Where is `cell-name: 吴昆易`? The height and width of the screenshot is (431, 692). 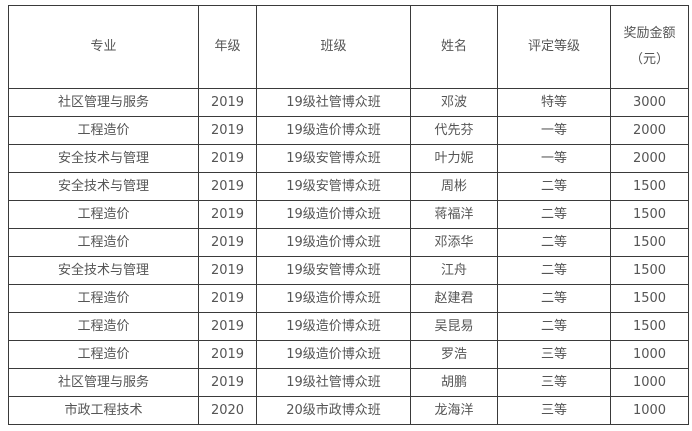 cell-name: 吴昆易 is located at coordinates (454, 326).